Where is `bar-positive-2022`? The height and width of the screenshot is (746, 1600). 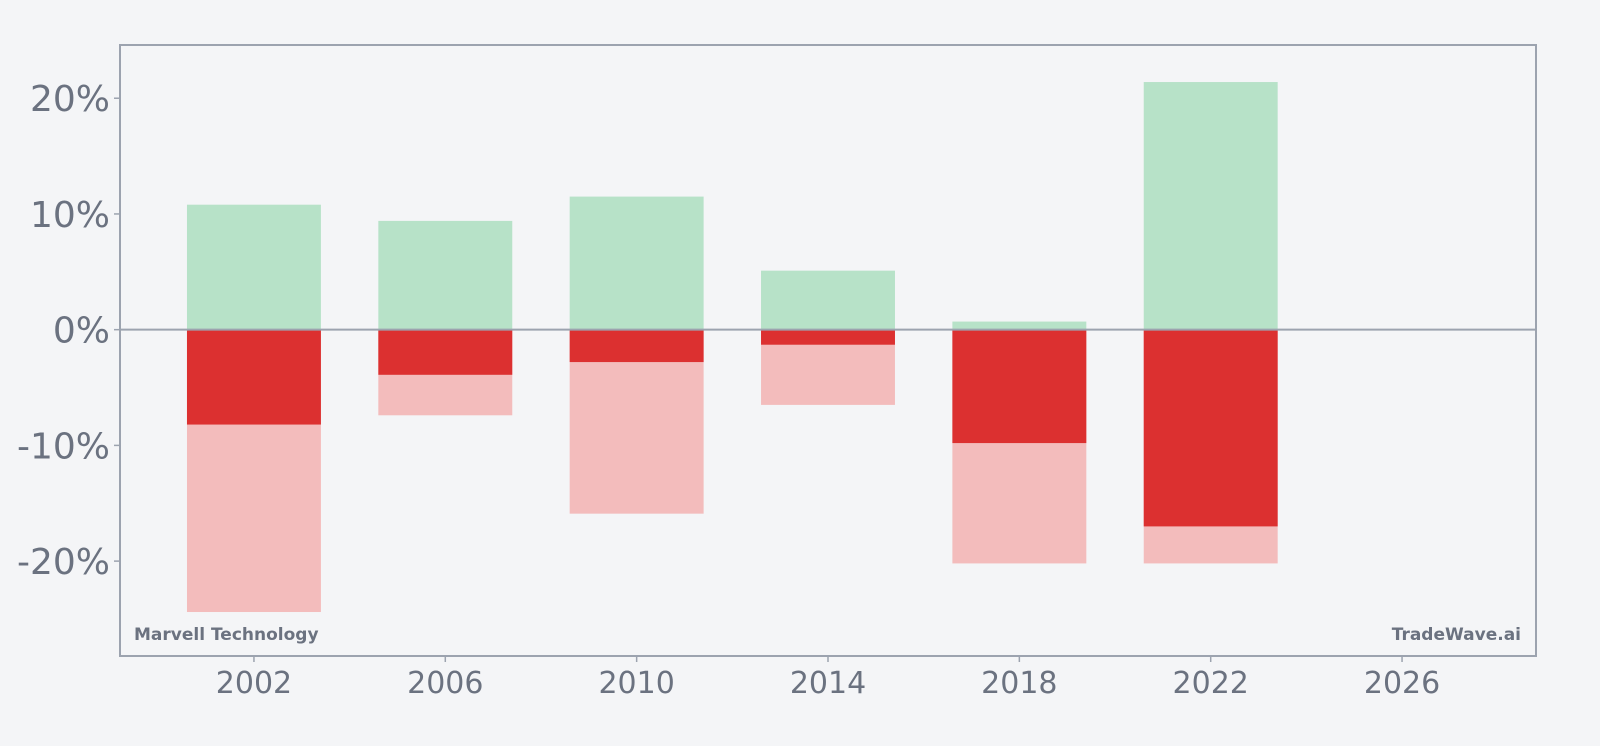
bar-positive-2022 is located at coordinates (1210, 206).